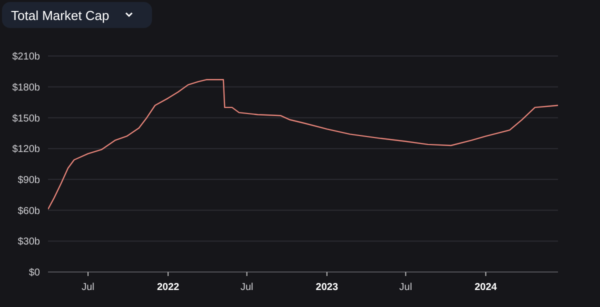 The height and width of the screenshot is (307, 600). I want to click on y-tick-label: $180b, so click(26, 88).